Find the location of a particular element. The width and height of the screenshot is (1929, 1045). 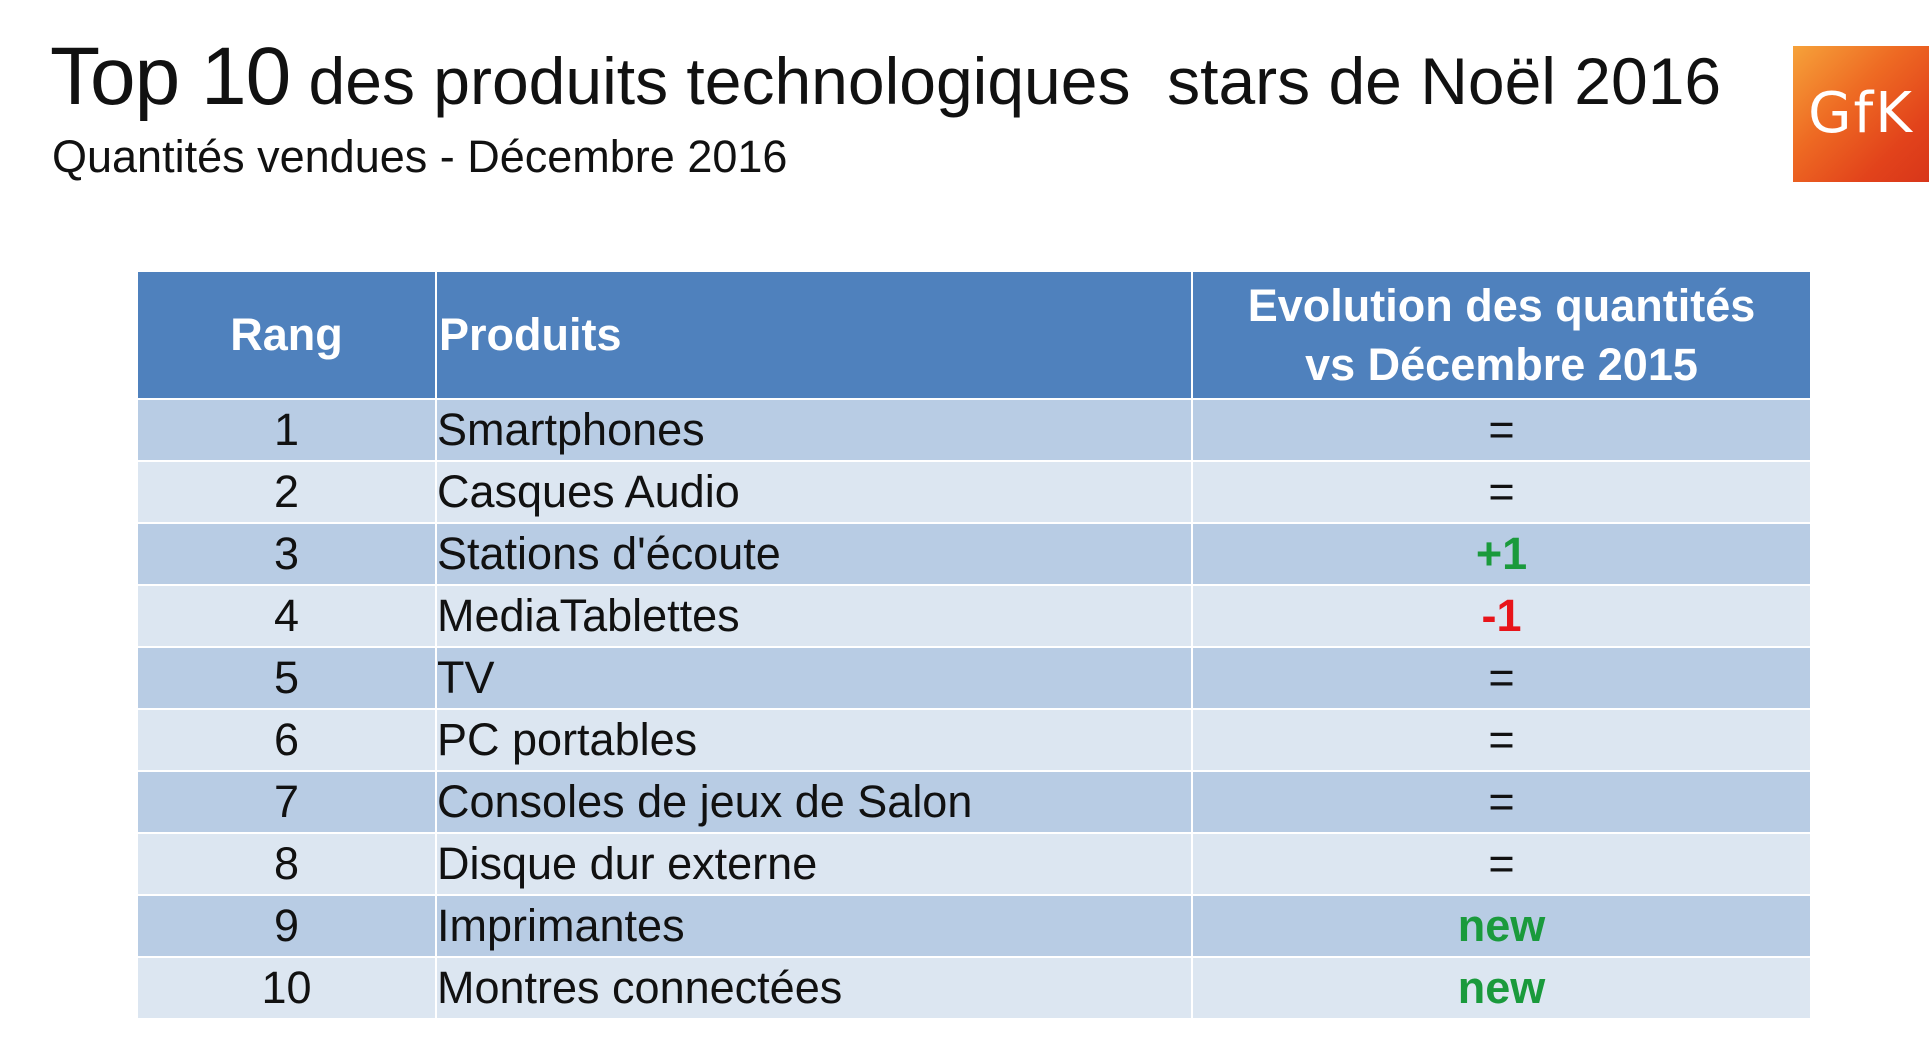

table-row: 5 TV = is located at coordinates (974, 677).